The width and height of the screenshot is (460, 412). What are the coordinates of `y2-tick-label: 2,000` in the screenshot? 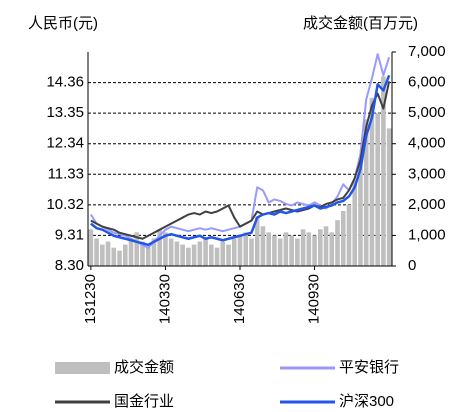 It's located at (427, 204).